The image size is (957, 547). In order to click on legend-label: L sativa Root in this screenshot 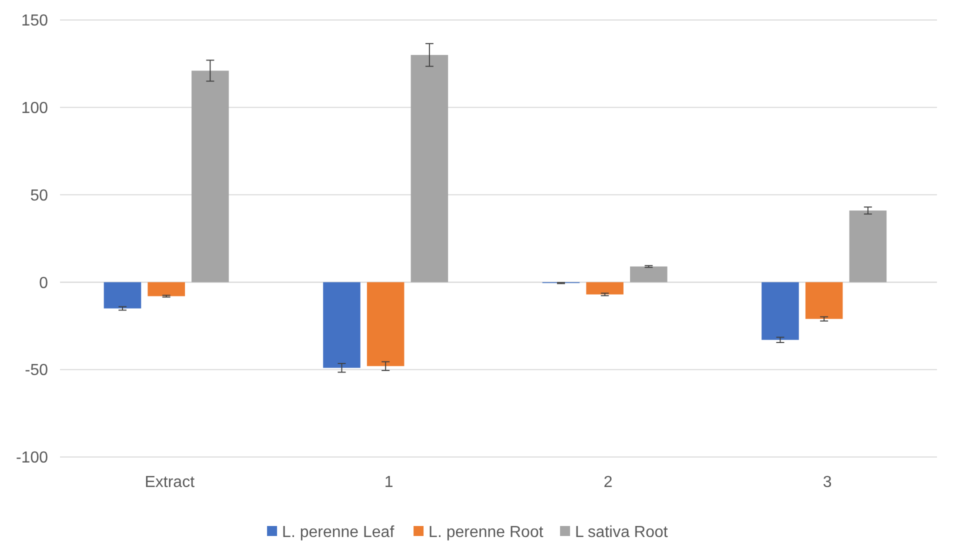, I will do `click(621, 532)`.